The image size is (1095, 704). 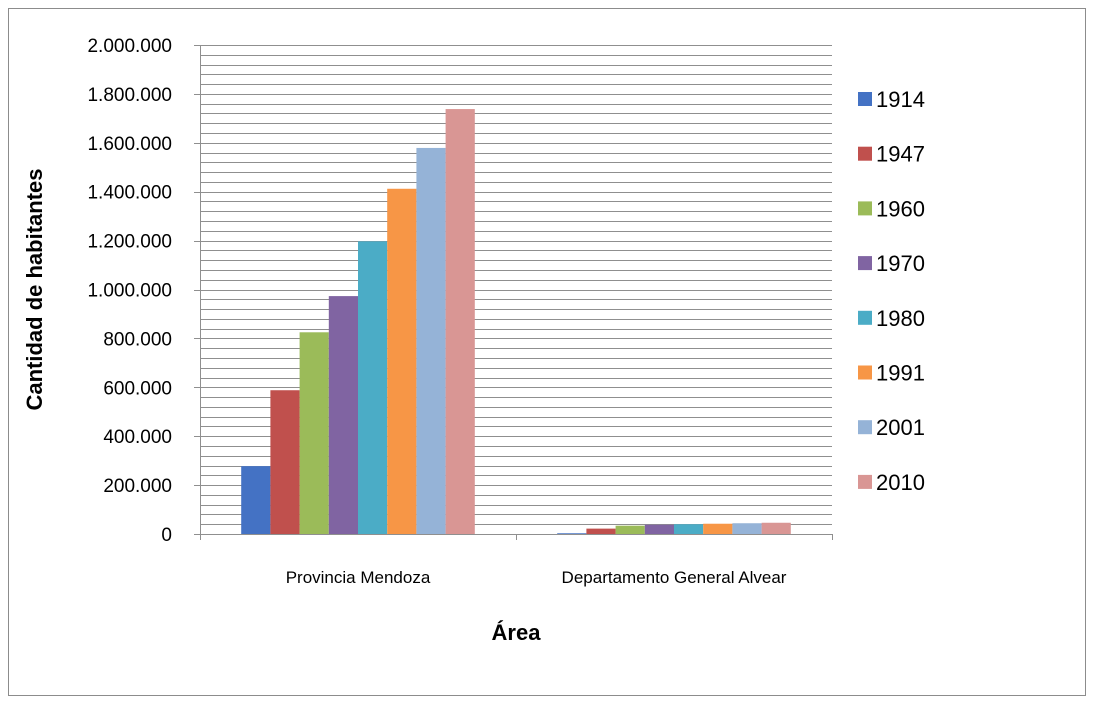 I want to click on legend-label-1947: 1947, so click(x=900, y=154).